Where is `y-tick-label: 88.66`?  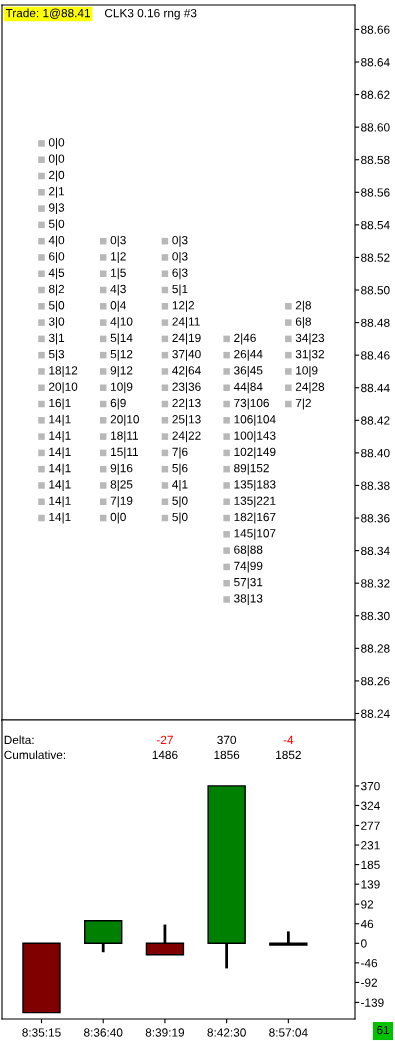 y-tick-label: 88.66 is located at coordinates (375, 29).